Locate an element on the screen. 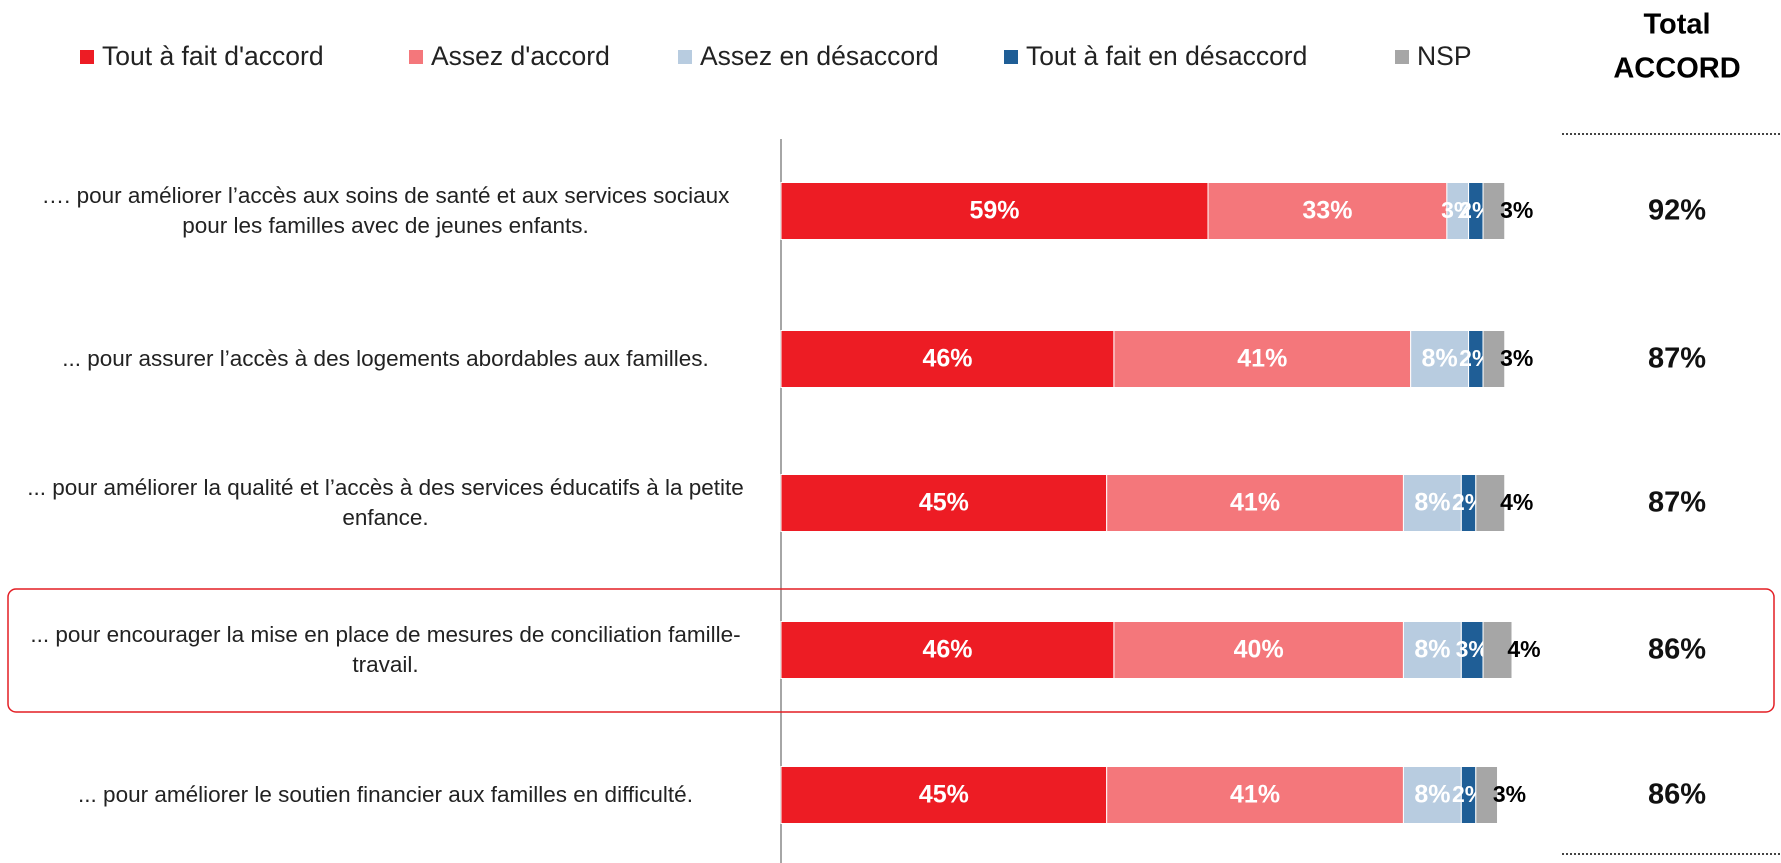 The height and width of the screenshot is (863, 1781). data-label: 40% is located at coordinates (1259, 650).